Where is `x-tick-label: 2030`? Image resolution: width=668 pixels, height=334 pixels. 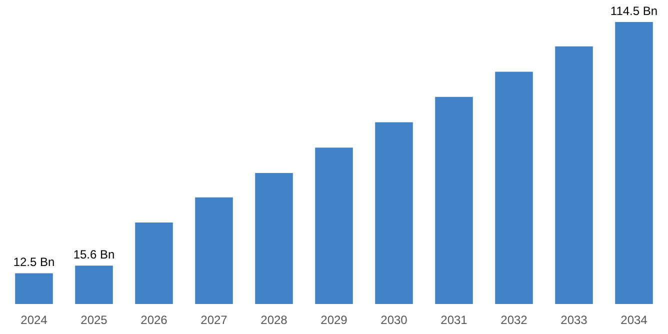 x-tick-label: 2030 is located at coordinates (394, 320).